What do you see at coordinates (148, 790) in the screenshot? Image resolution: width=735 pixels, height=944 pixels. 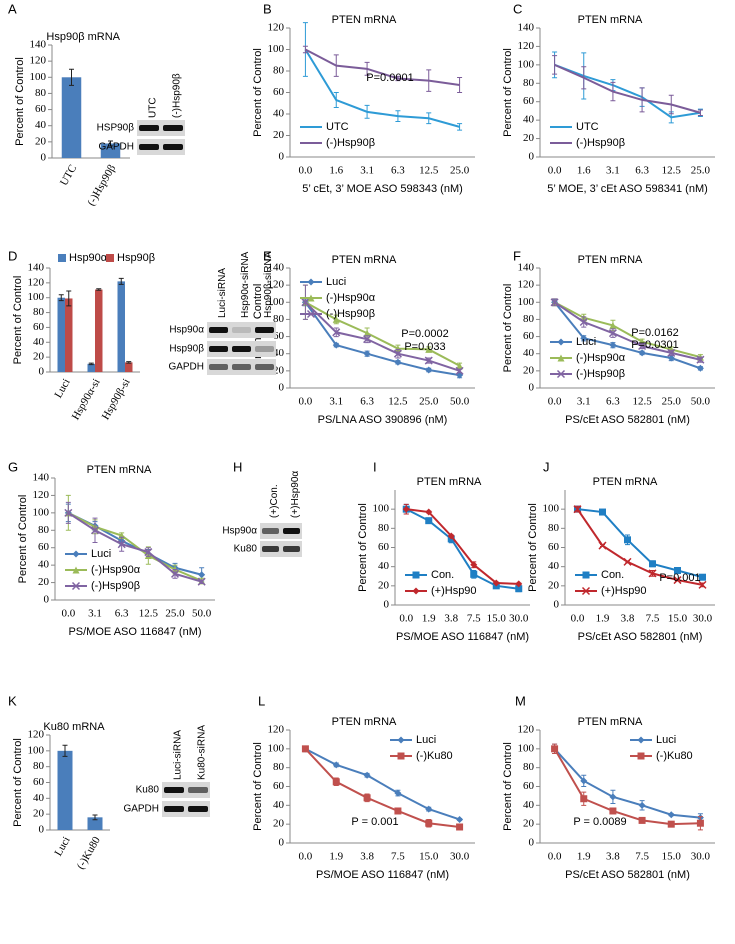 I see `row-label: Ku80` at bounding box center [148, 790].